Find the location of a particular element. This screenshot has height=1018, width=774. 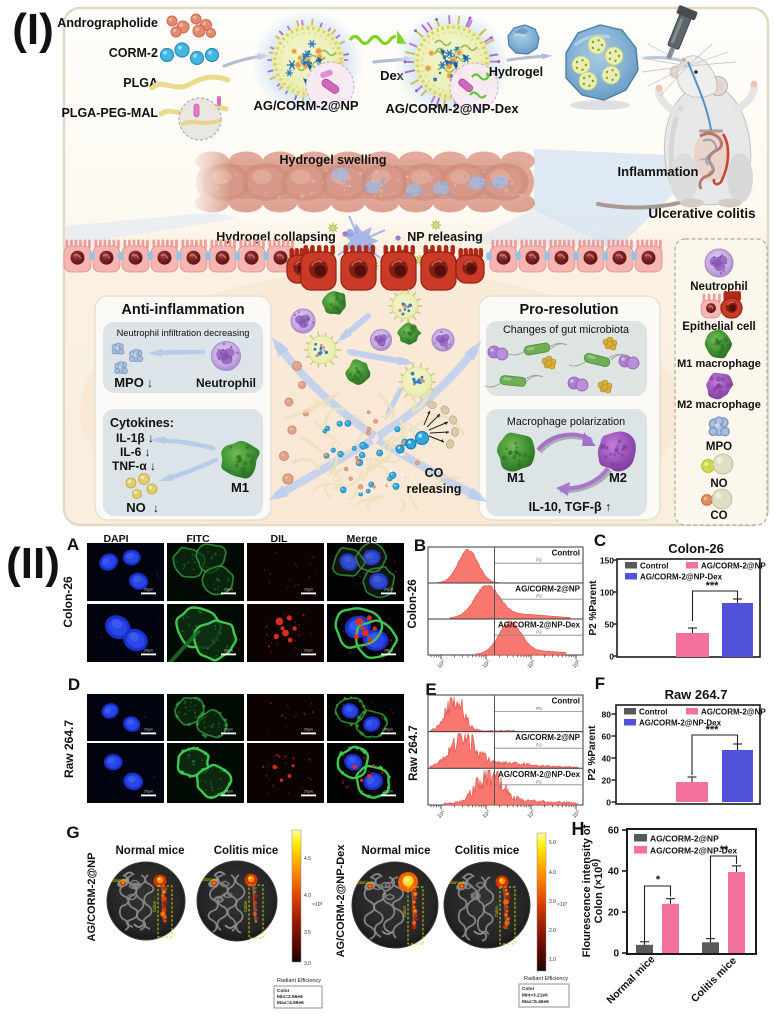

svg-text: Max=5.46e6 is located at coordinates (535, 1002).